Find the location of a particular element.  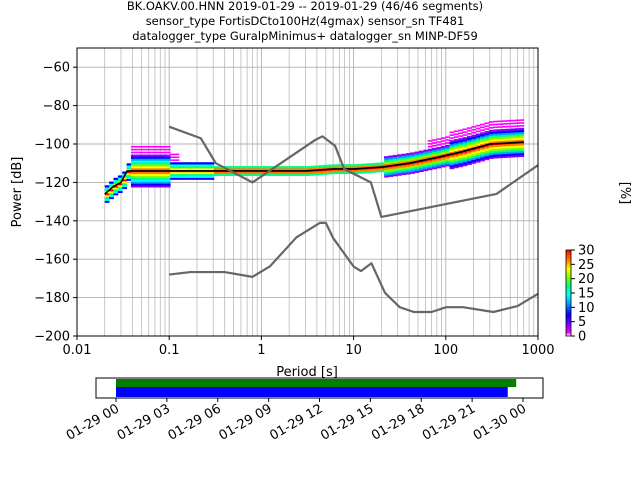

time-tick-label: 01-30 00 is located at coordinates (500, 422).